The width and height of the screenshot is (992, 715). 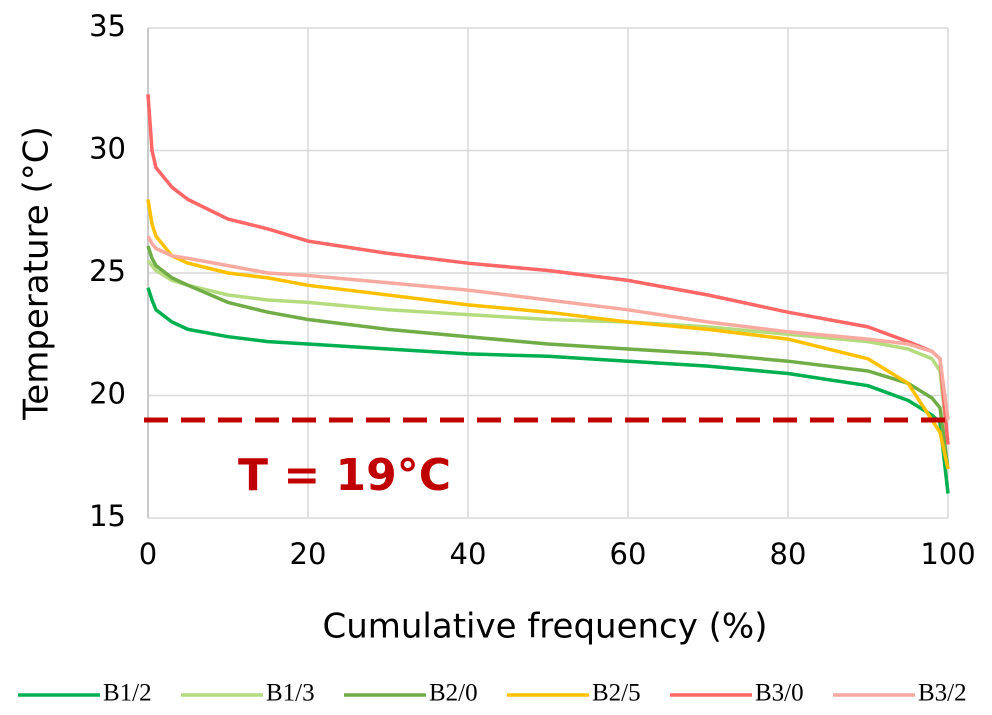 I want to click on x-axis-label: Cumulative frequency (%), so click(x=544, y=627).